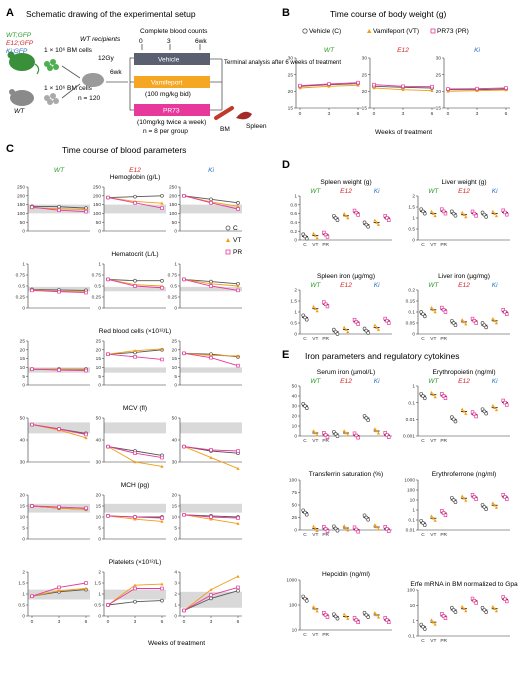  I want to click on irradiation-label: 12Gy, so click(106, 58).